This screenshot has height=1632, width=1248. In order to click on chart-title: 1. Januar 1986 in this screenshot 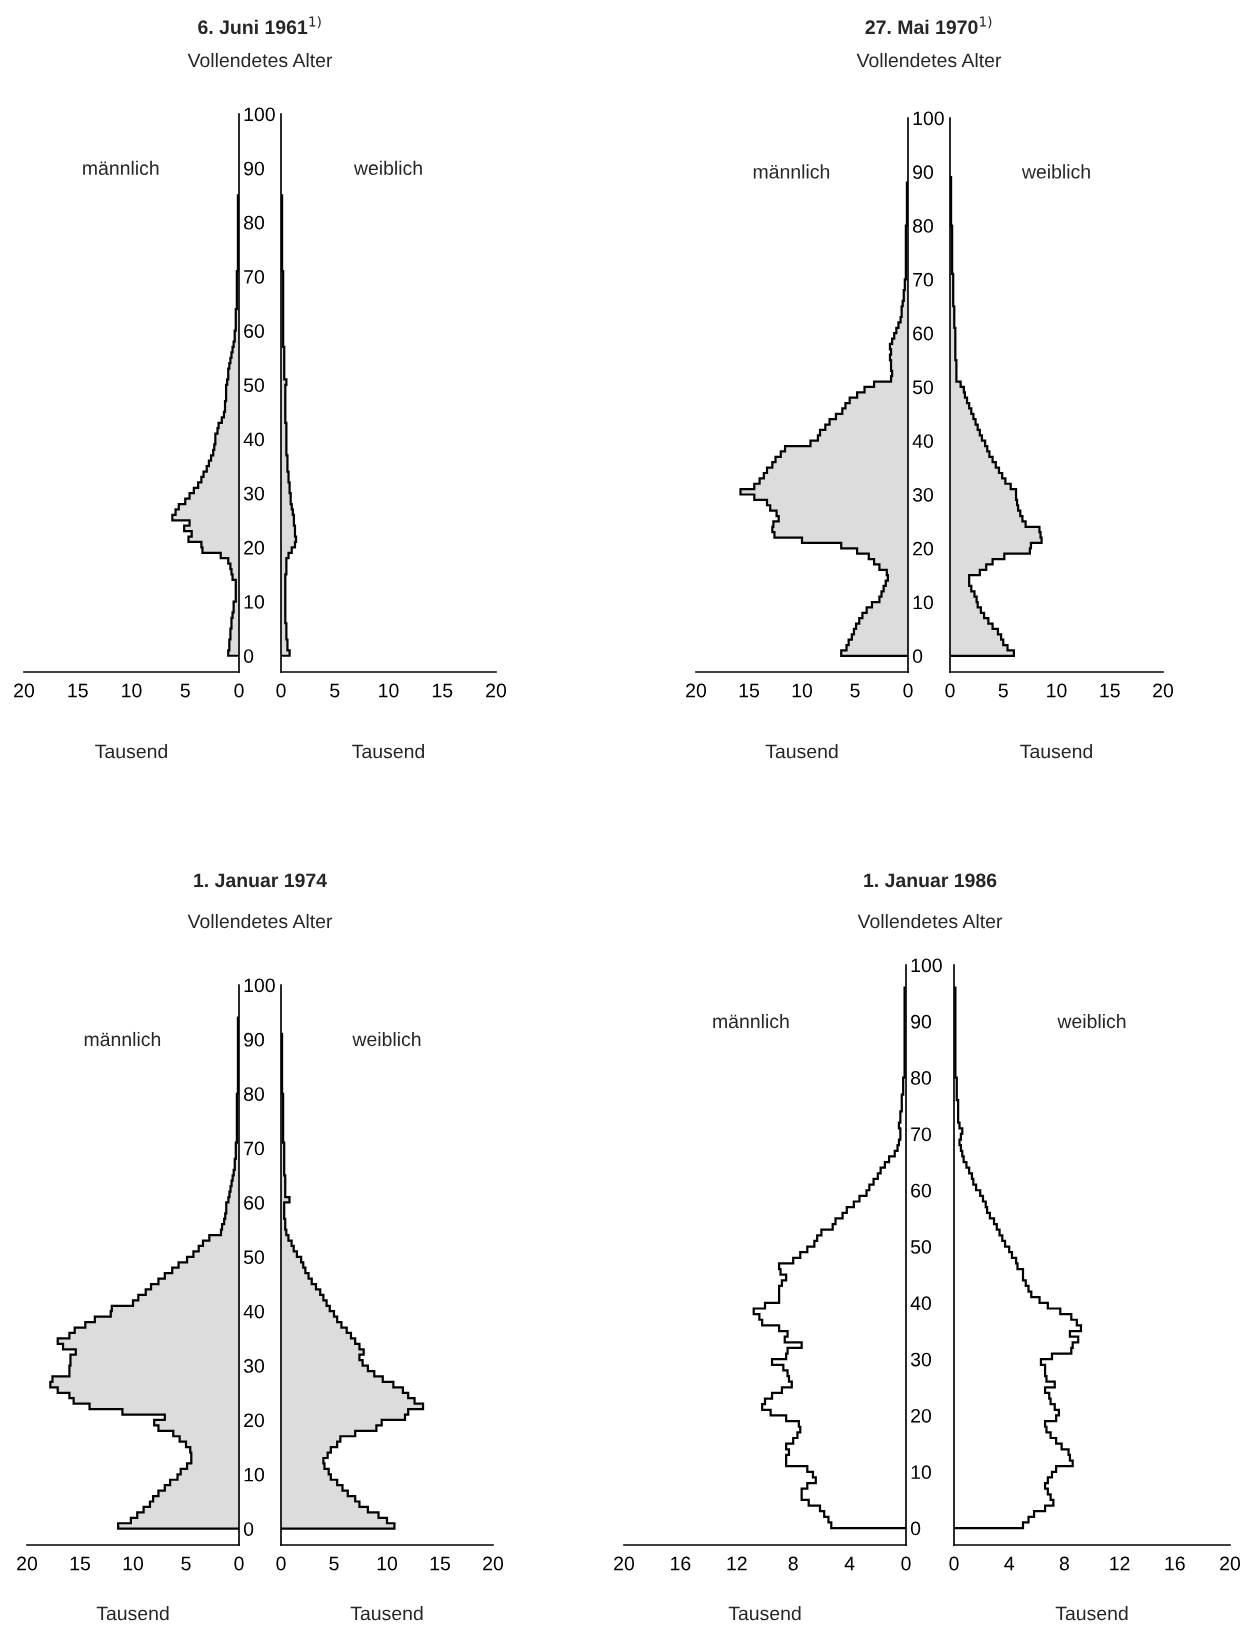, I will do `click(930, 880)`.